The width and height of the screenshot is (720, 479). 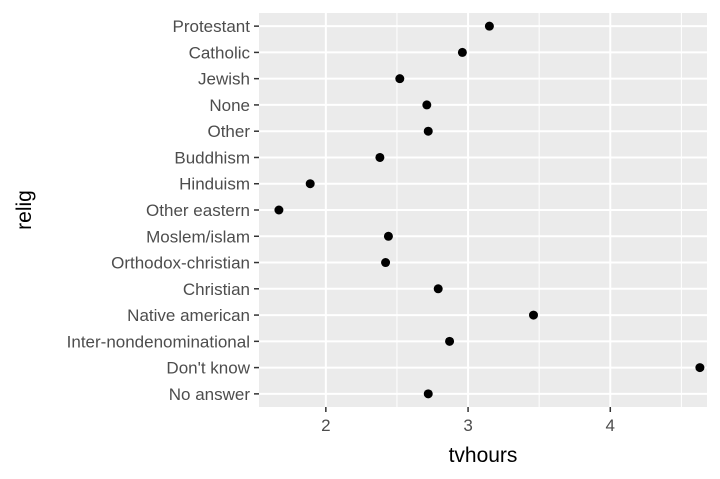 What do you see at coordinates (224, 79) in the screenshot?
I see `y-tick-label: Jewish` at bounding box center [224, 79].